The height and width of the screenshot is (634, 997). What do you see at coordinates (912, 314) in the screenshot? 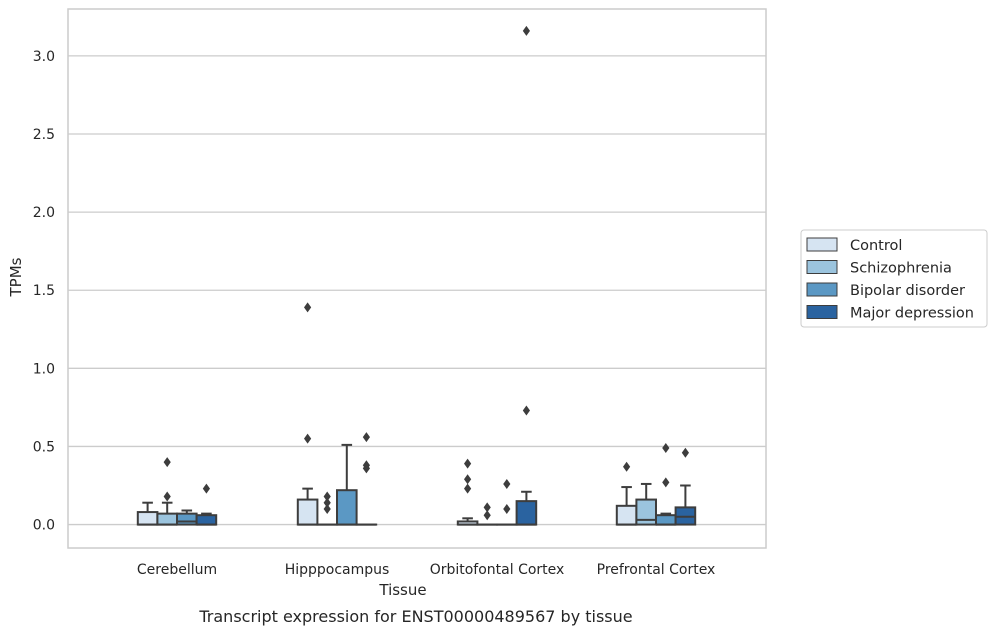
I see `legend-label: Major depression` at bounding box center [912, 314].